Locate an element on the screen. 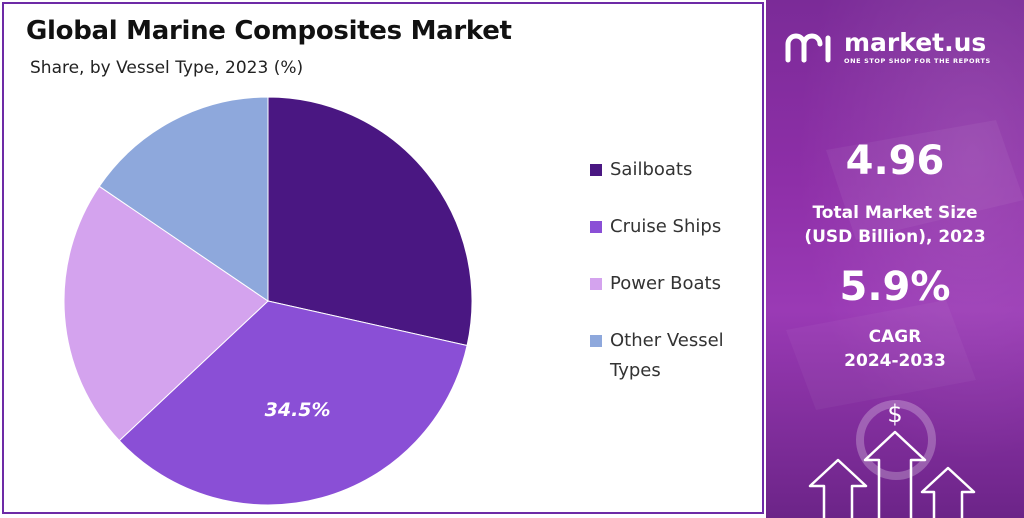 The image size is (1024, 518). market-size-label-line1: Total Market Size is located at coordinates (895, 213).